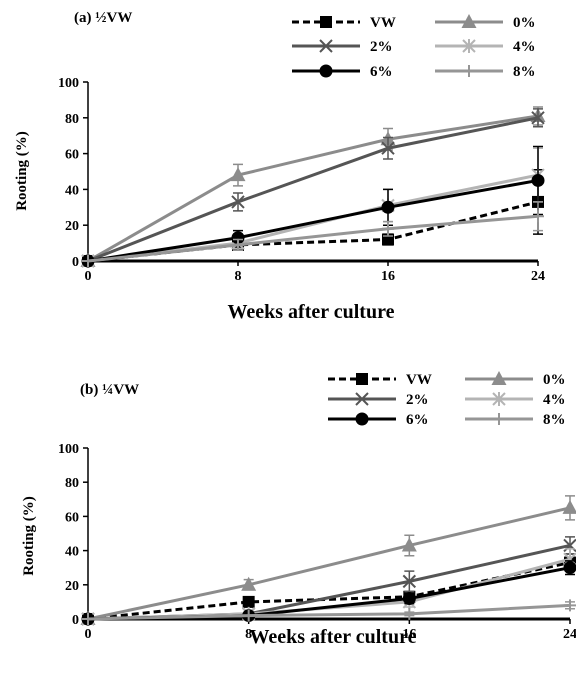  What do you see at coordinates (381, 47) in the screenshot?
I see `panel-a-legend-label-2pct: 2%` at bounding box center [381, 47].